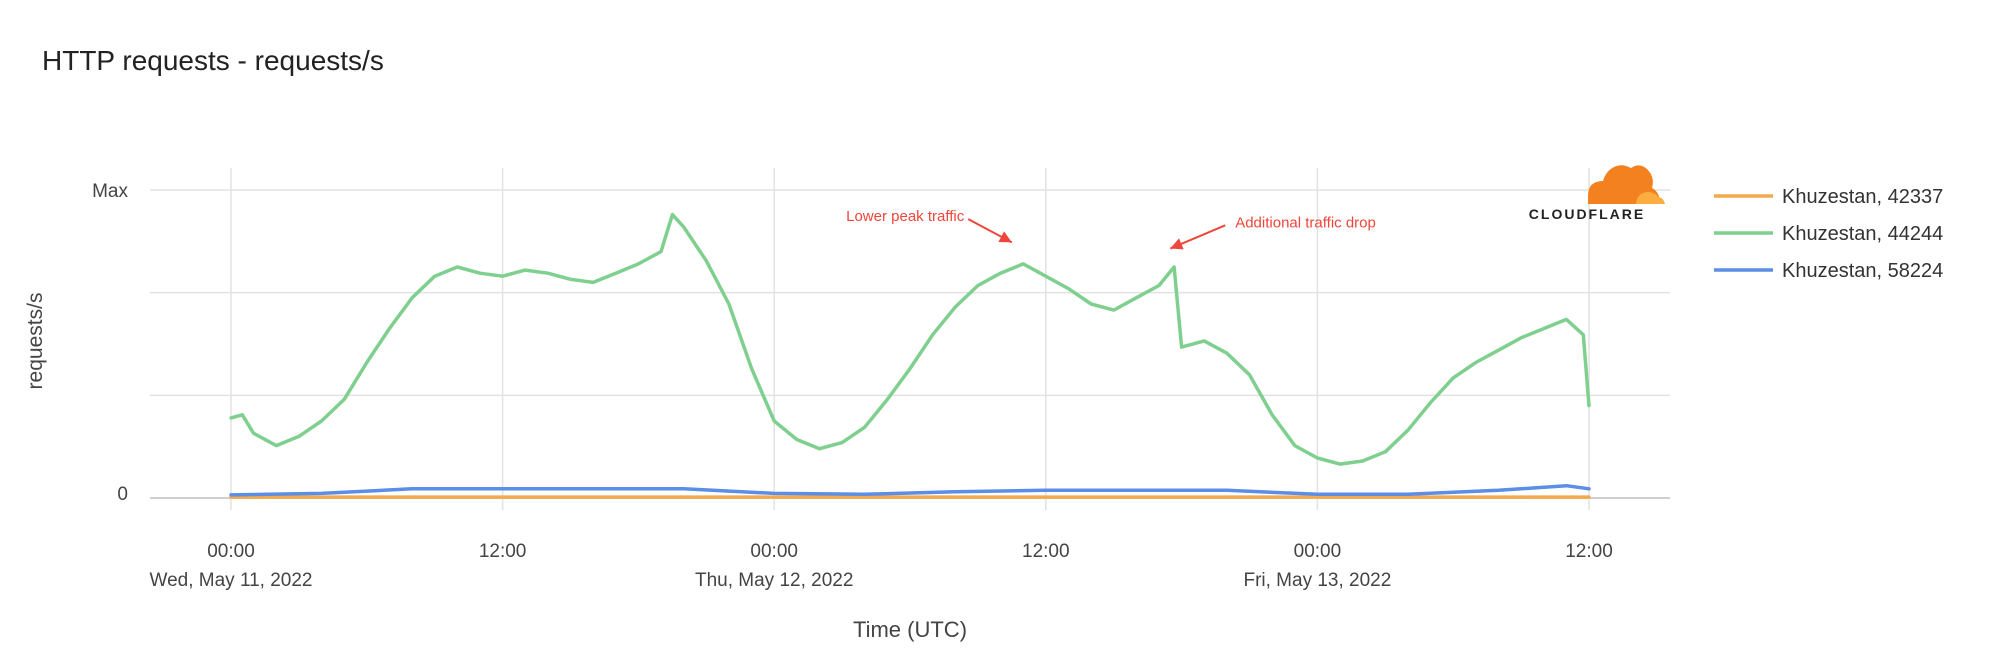 Image resolution: width=1999 pixels, height=668 pixels. Describe the element at coordinates (1862, 271) in the screenshot. I see `legend-label: Khuzestan, 58224` at that location.